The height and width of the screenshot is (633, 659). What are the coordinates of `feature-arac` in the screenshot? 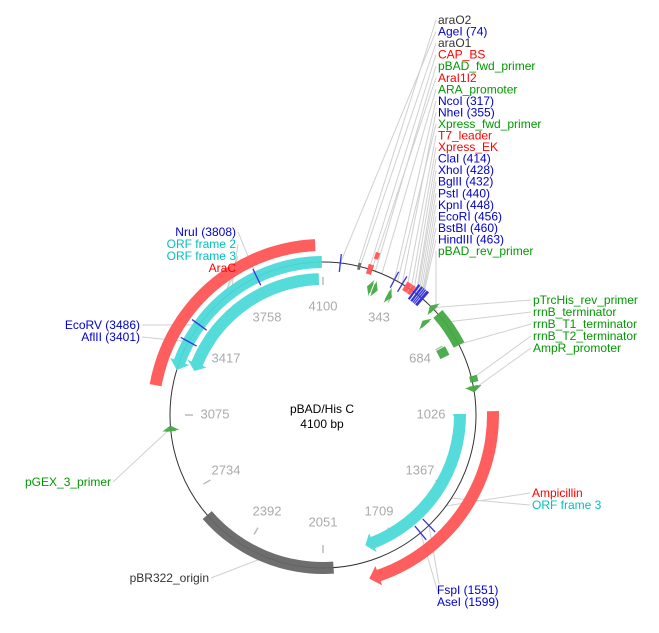 It's located at (232, 313).